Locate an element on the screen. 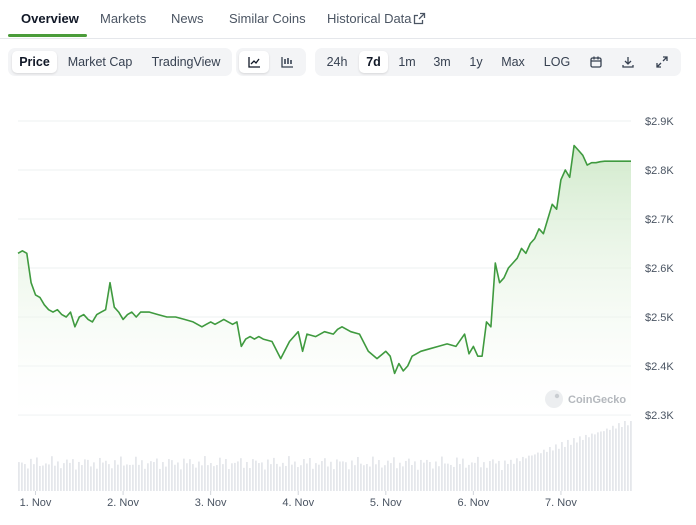 This screenshot has width=696, height=525. range-1m-button: 1m is located at coordinates (407, 62).